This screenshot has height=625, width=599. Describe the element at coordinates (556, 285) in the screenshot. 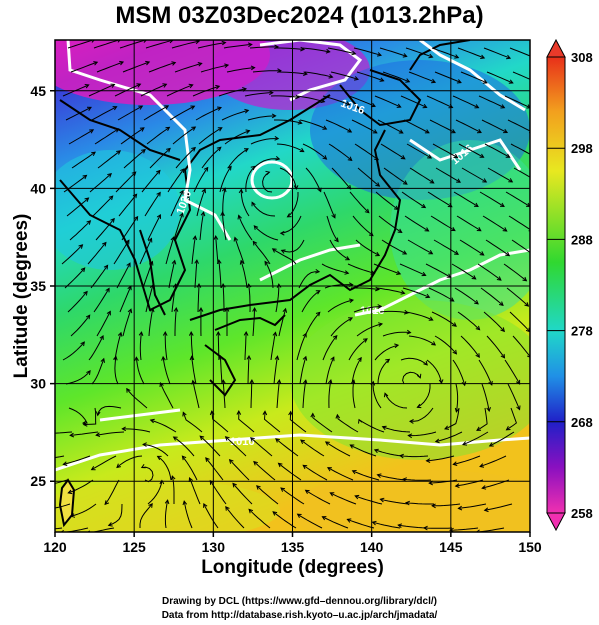

I see `colorbar-gradient` at that location.